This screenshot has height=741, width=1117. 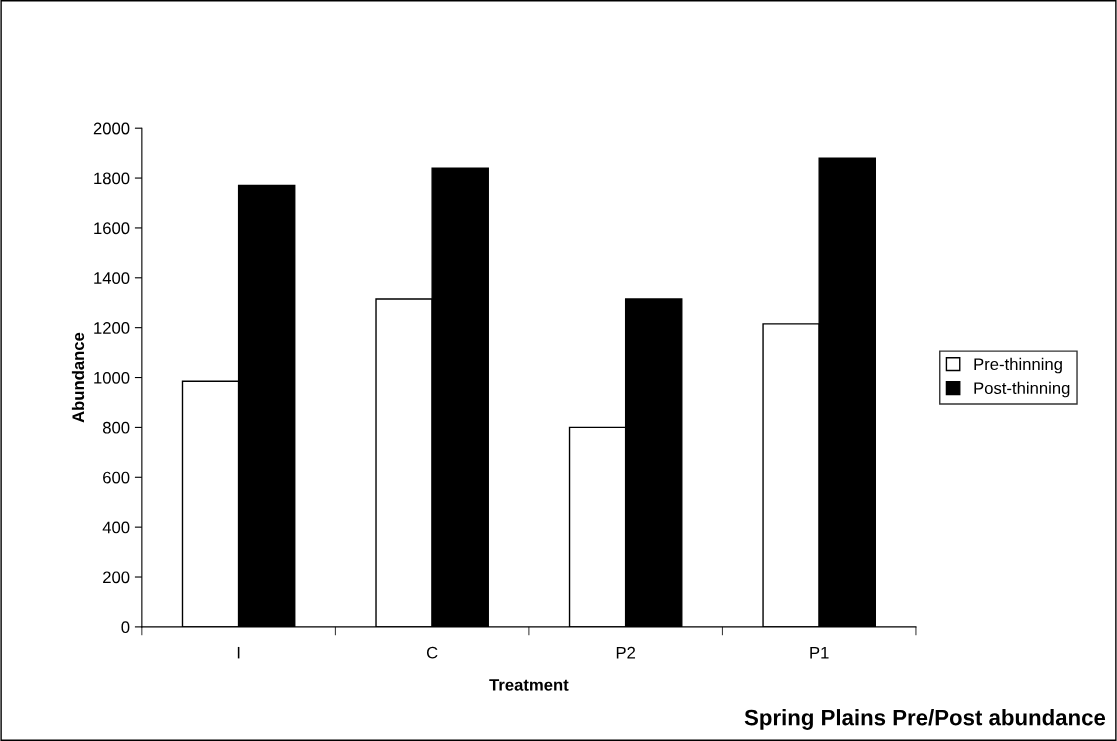 What do you see at coordinates (112, 278) in the screenshot?
I see `y-tick-label: 1400` at bounding box center [112, 278].